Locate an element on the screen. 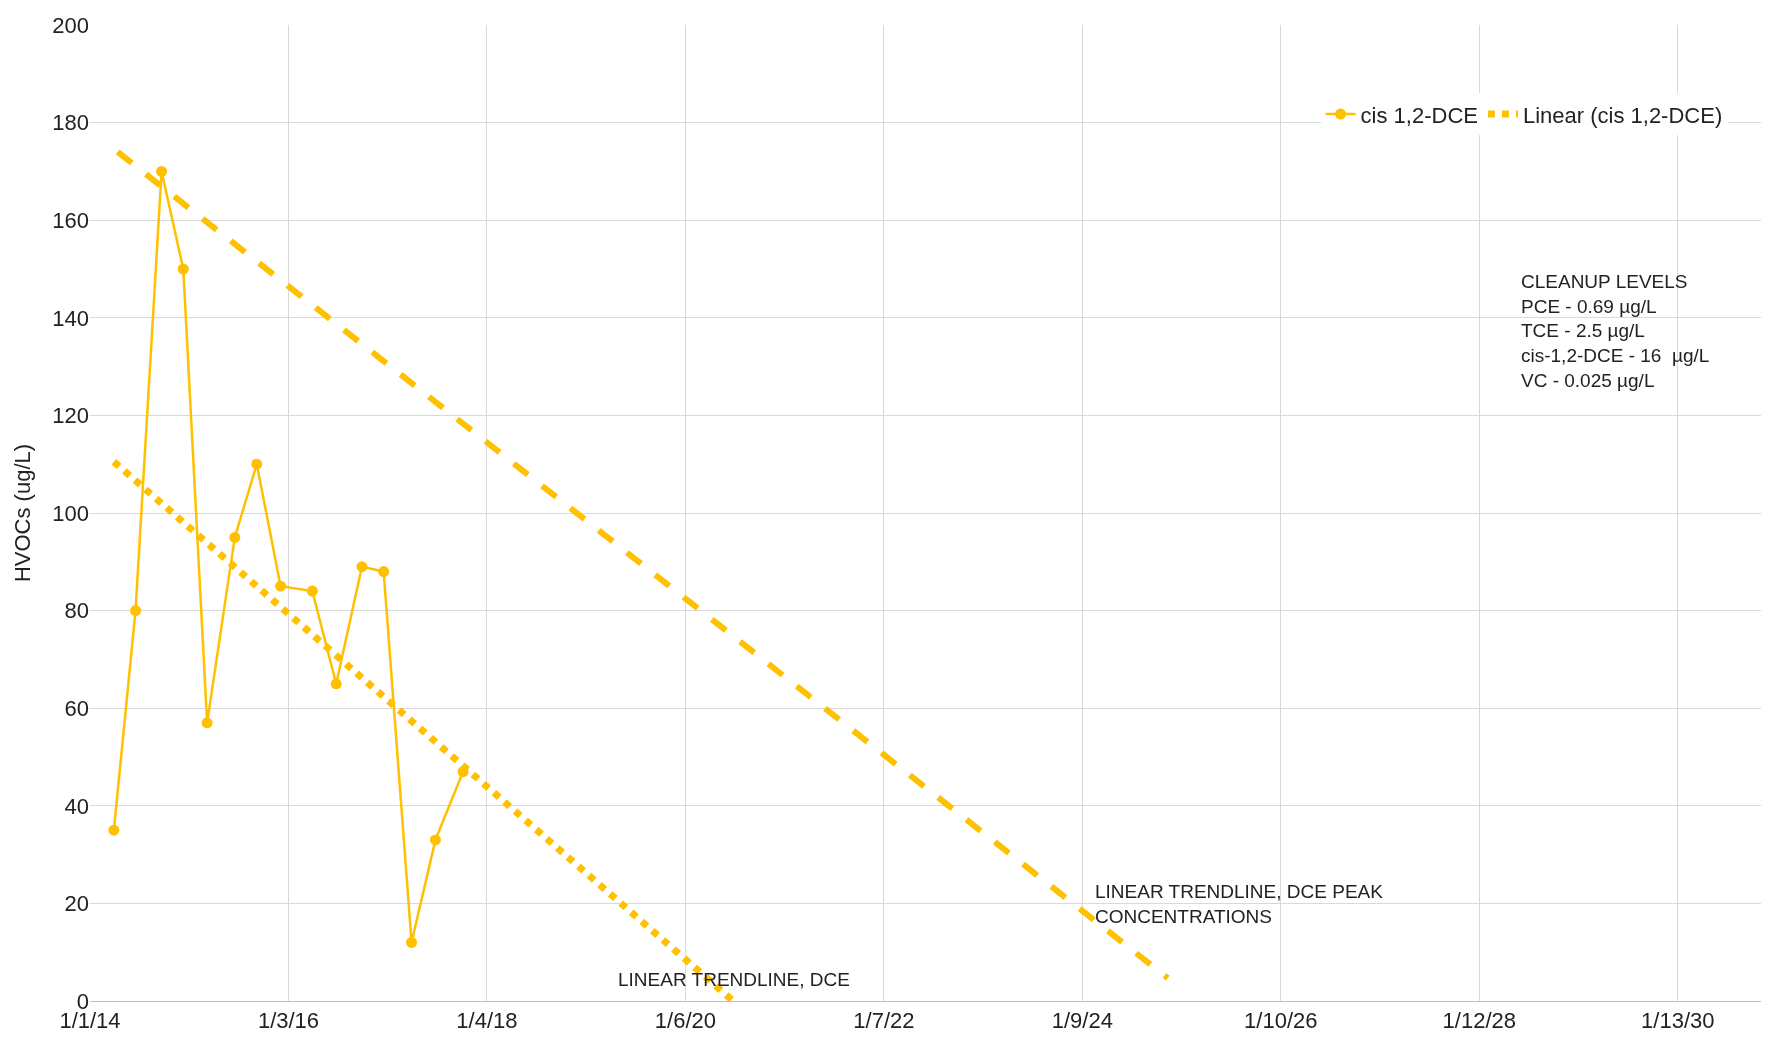  legend-label: cis 1,2-DCE is located at coordinates (1419, 115).